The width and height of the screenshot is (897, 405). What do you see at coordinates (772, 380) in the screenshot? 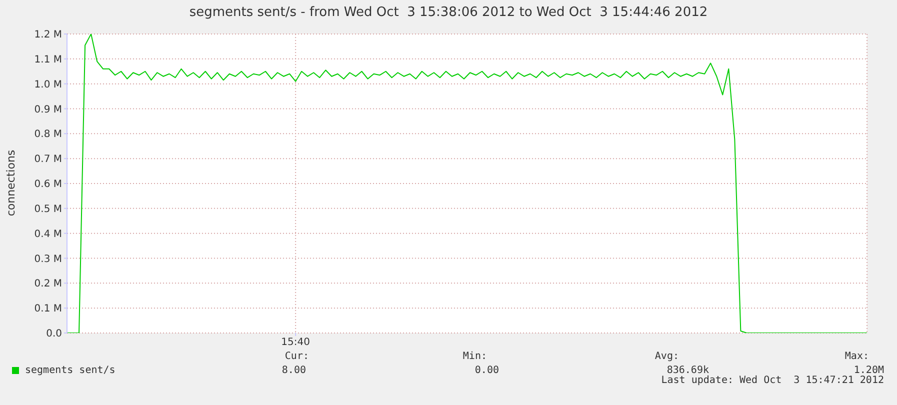
I see `text: Last update: Wed Oct 3 15:47:21 2012` at bounding box center [772, 380].